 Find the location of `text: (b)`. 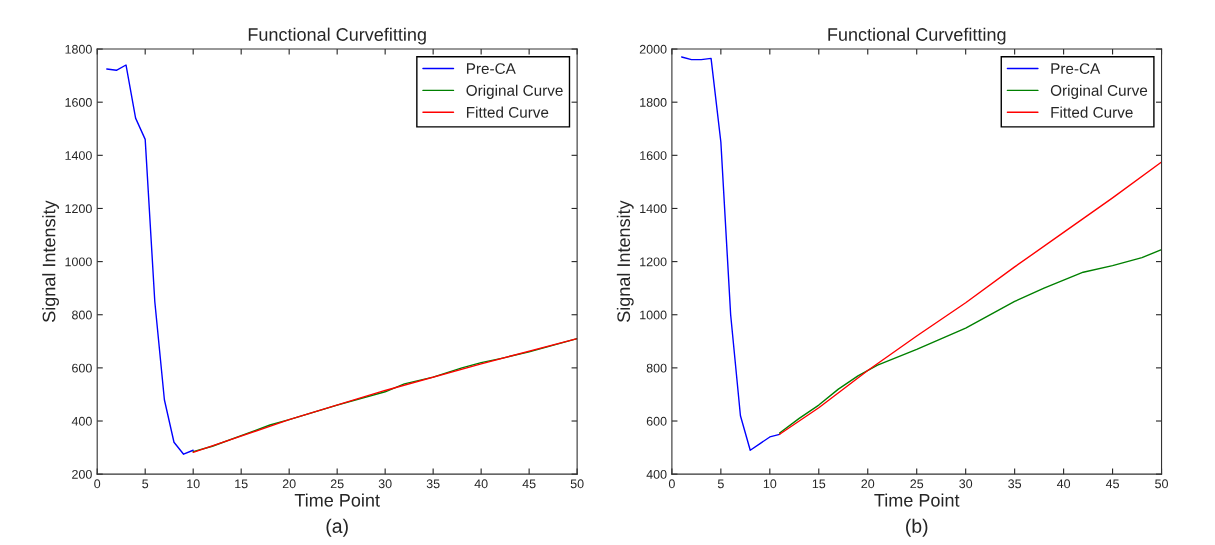

text: (b) is located at coordinates (917, 527).